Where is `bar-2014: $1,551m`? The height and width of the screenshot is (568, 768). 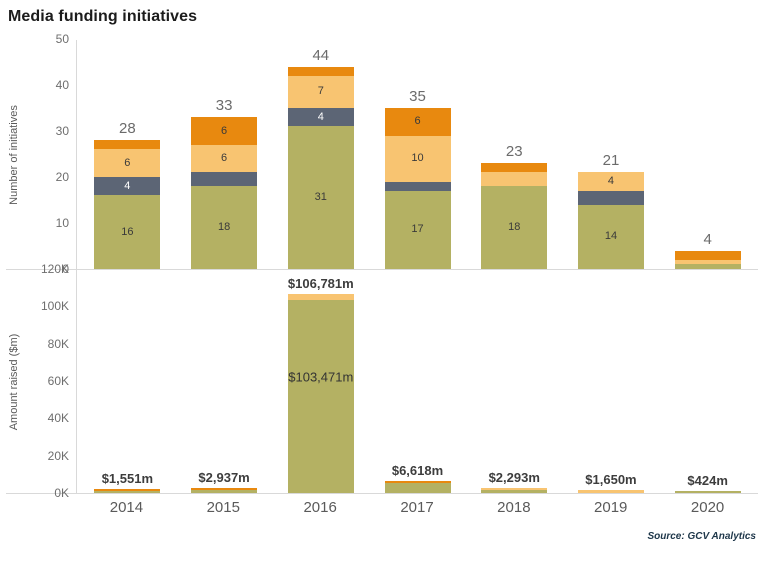
bar-2014: $1,551m is located at coordinates (127, 482).